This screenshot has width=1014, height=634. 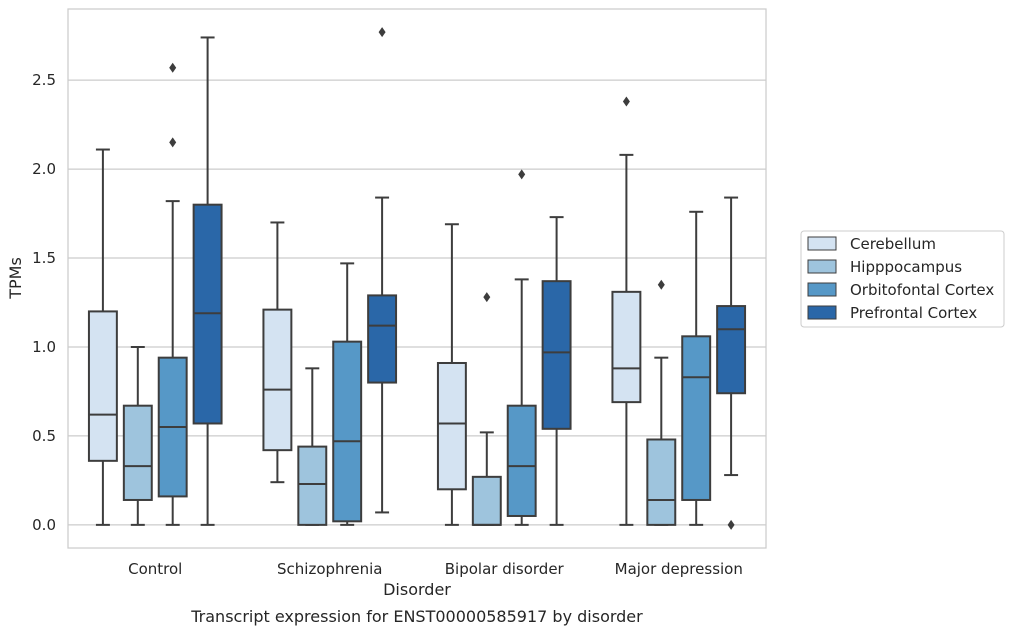 What do you see at coordinates (44, 347) in the screenshot?
I see `y-tick-label: 1.0` at bounding box center [44, 347].